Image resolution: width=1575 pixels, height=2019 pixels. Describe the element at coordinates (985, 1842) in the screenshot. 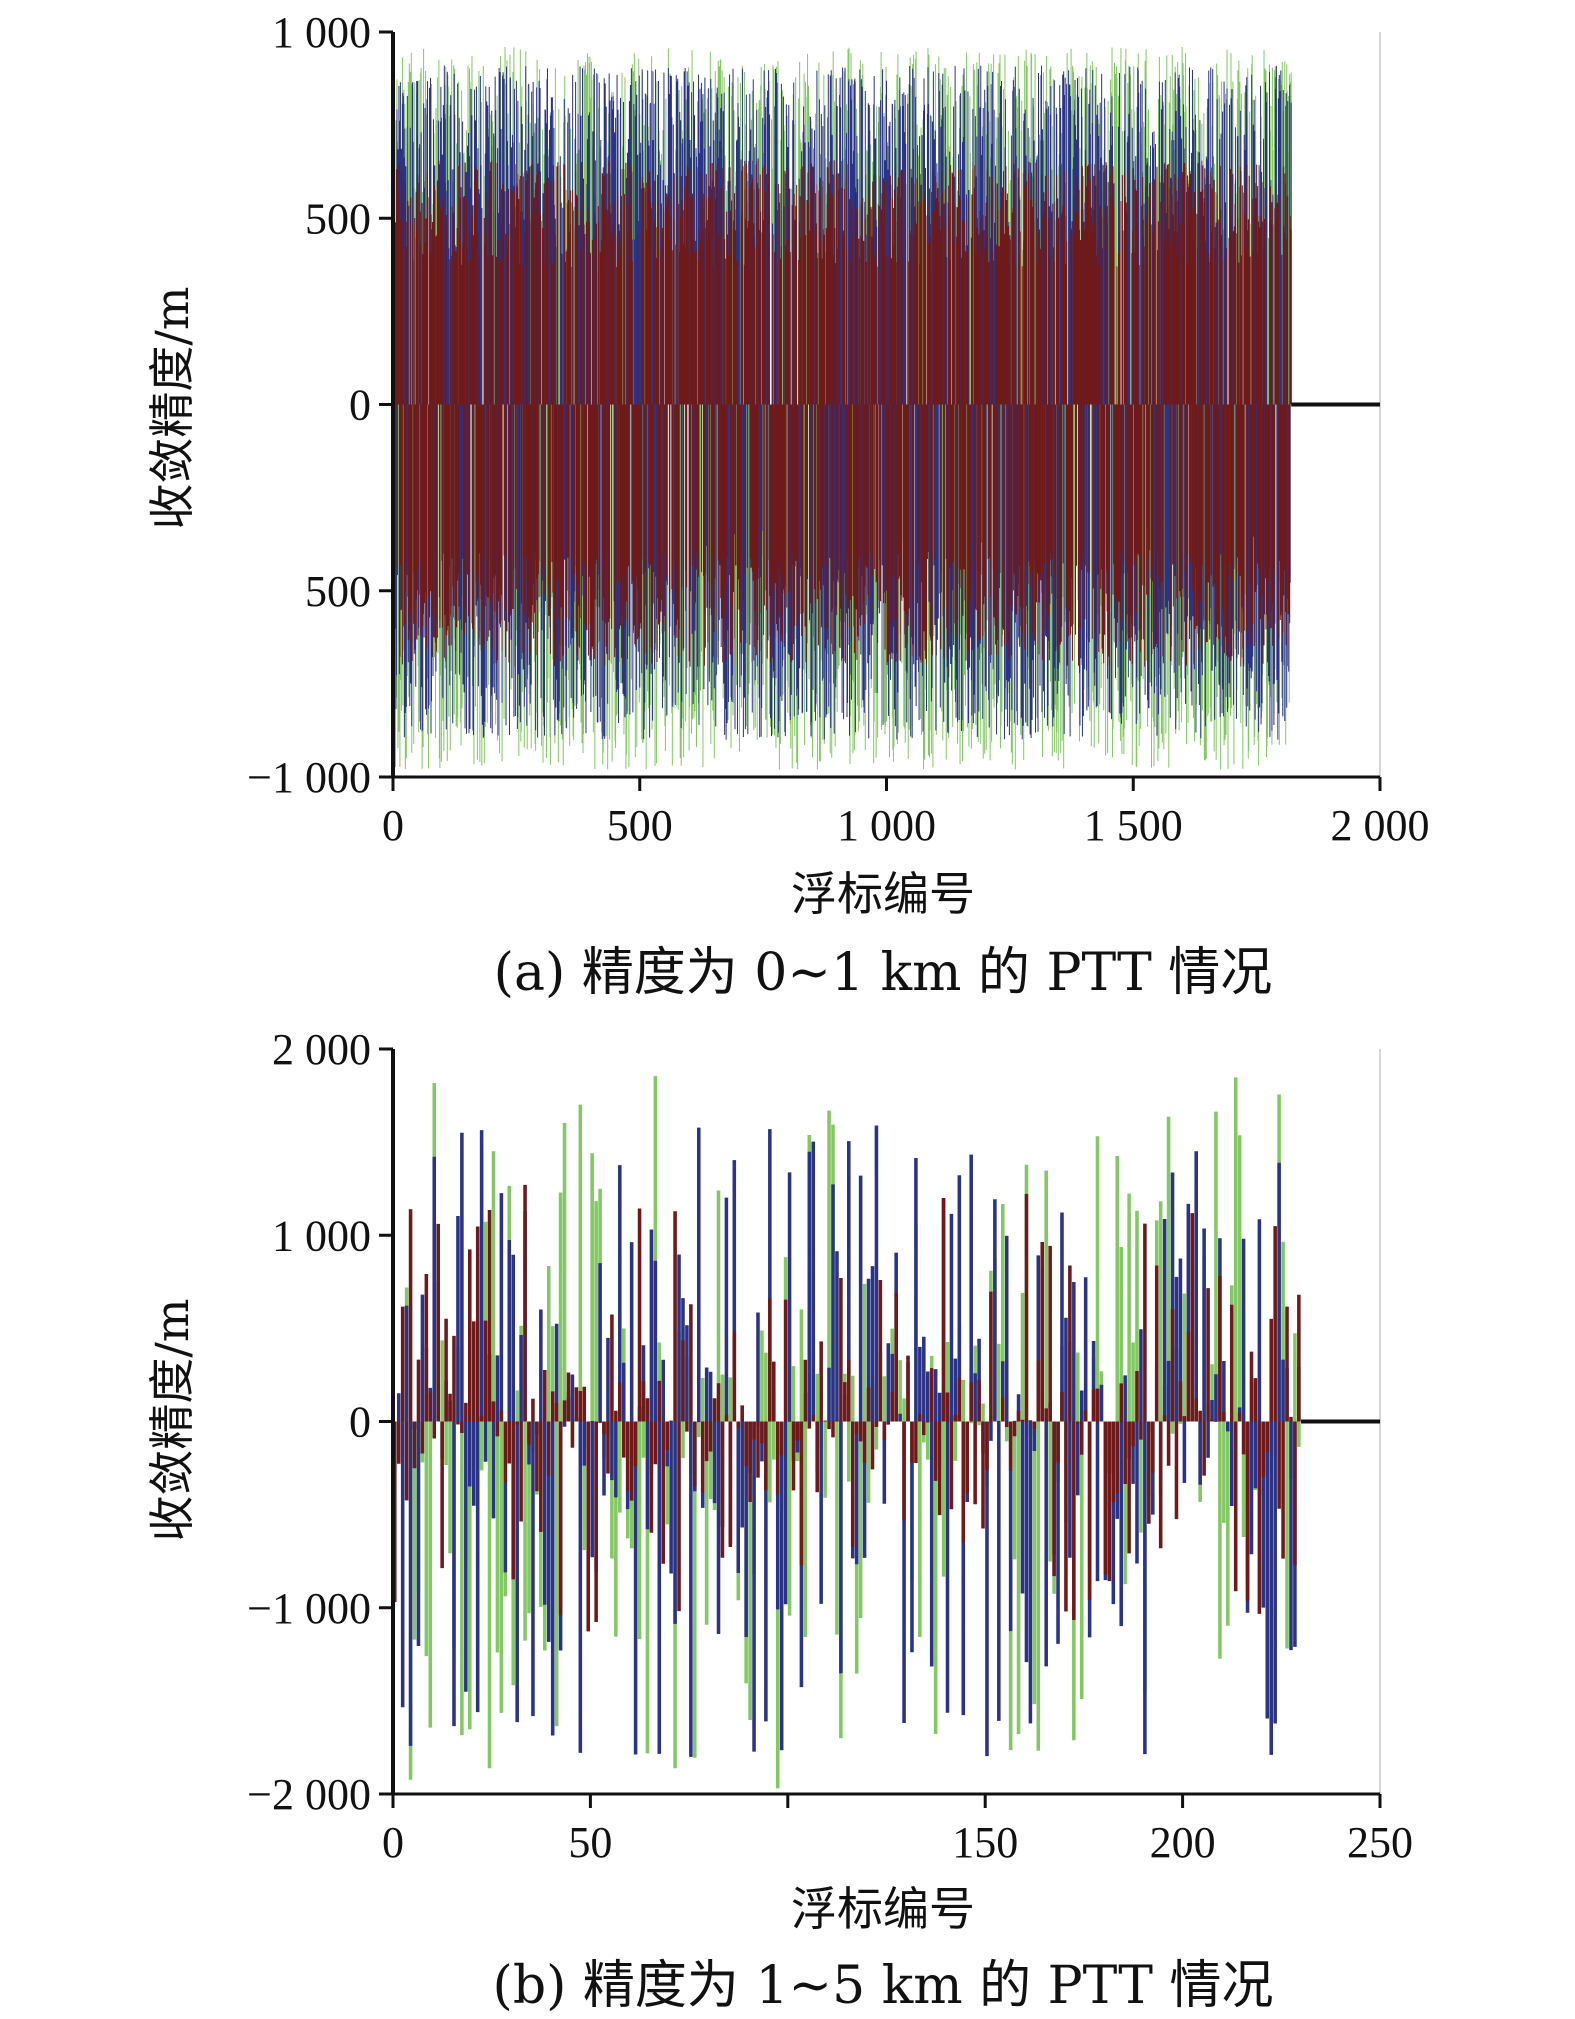

I see `x-tick-label: 150` at that location.